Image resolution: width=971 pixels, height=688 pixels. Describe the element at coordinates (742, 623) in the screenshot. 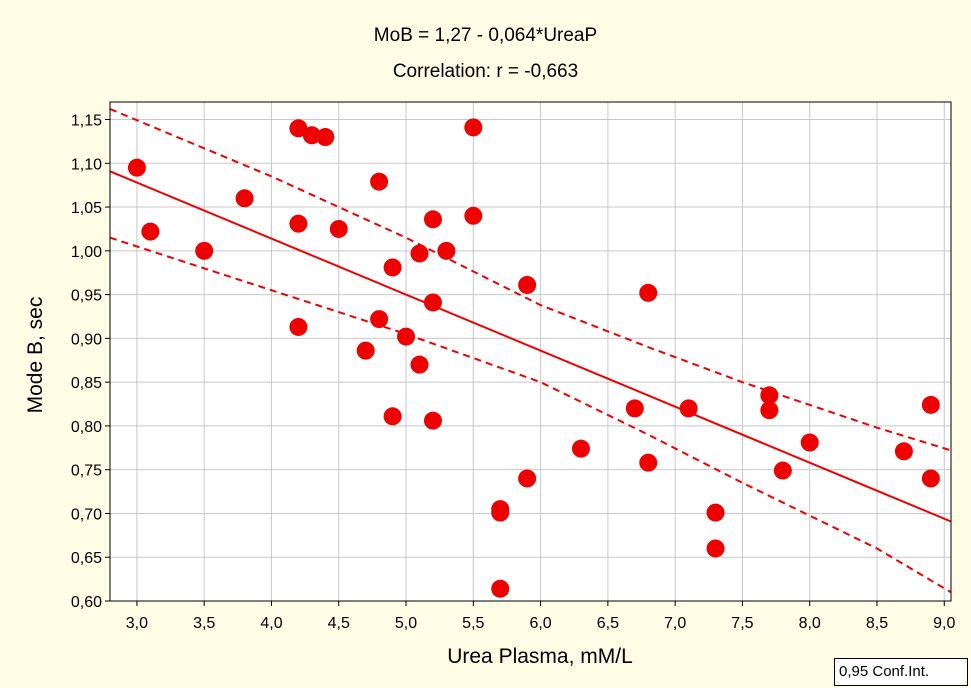

I see `x-tick-label: 7,5` at that location.